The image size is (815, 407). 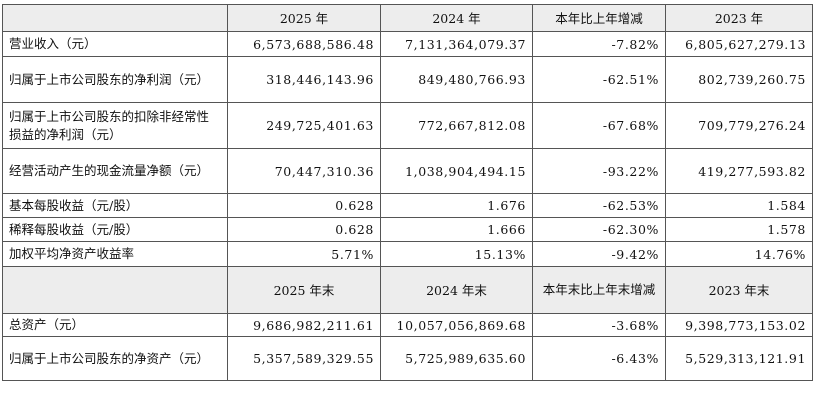 What do you see at coordinates (456, 125) in the screenshot?
I see `table-cell: 772,667,812.08` at bounding box center [456, 125].